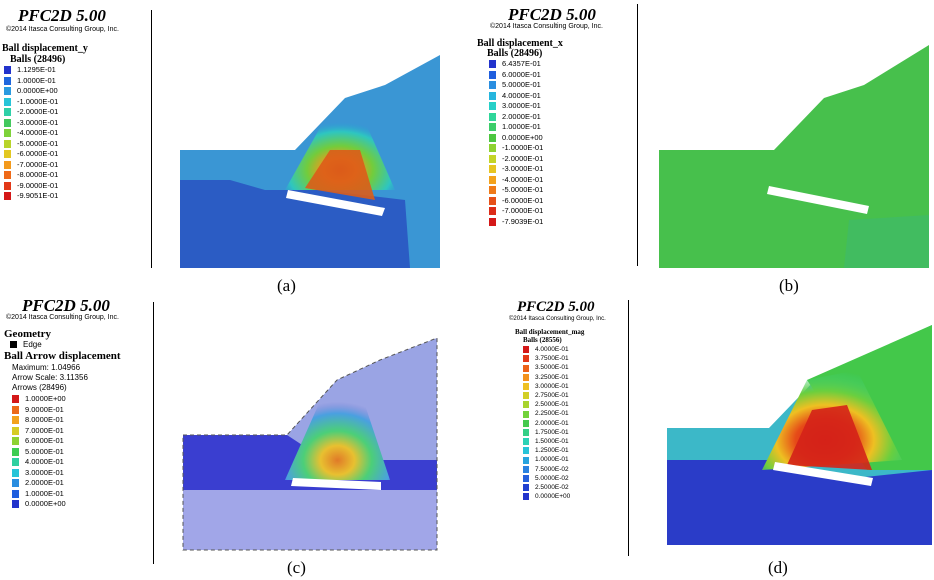 The image size is (934, 580). Describe the element at coordinates (38, 122) in the screenshot. I see `legend-entry-label: -3.0000E-01` at that location.